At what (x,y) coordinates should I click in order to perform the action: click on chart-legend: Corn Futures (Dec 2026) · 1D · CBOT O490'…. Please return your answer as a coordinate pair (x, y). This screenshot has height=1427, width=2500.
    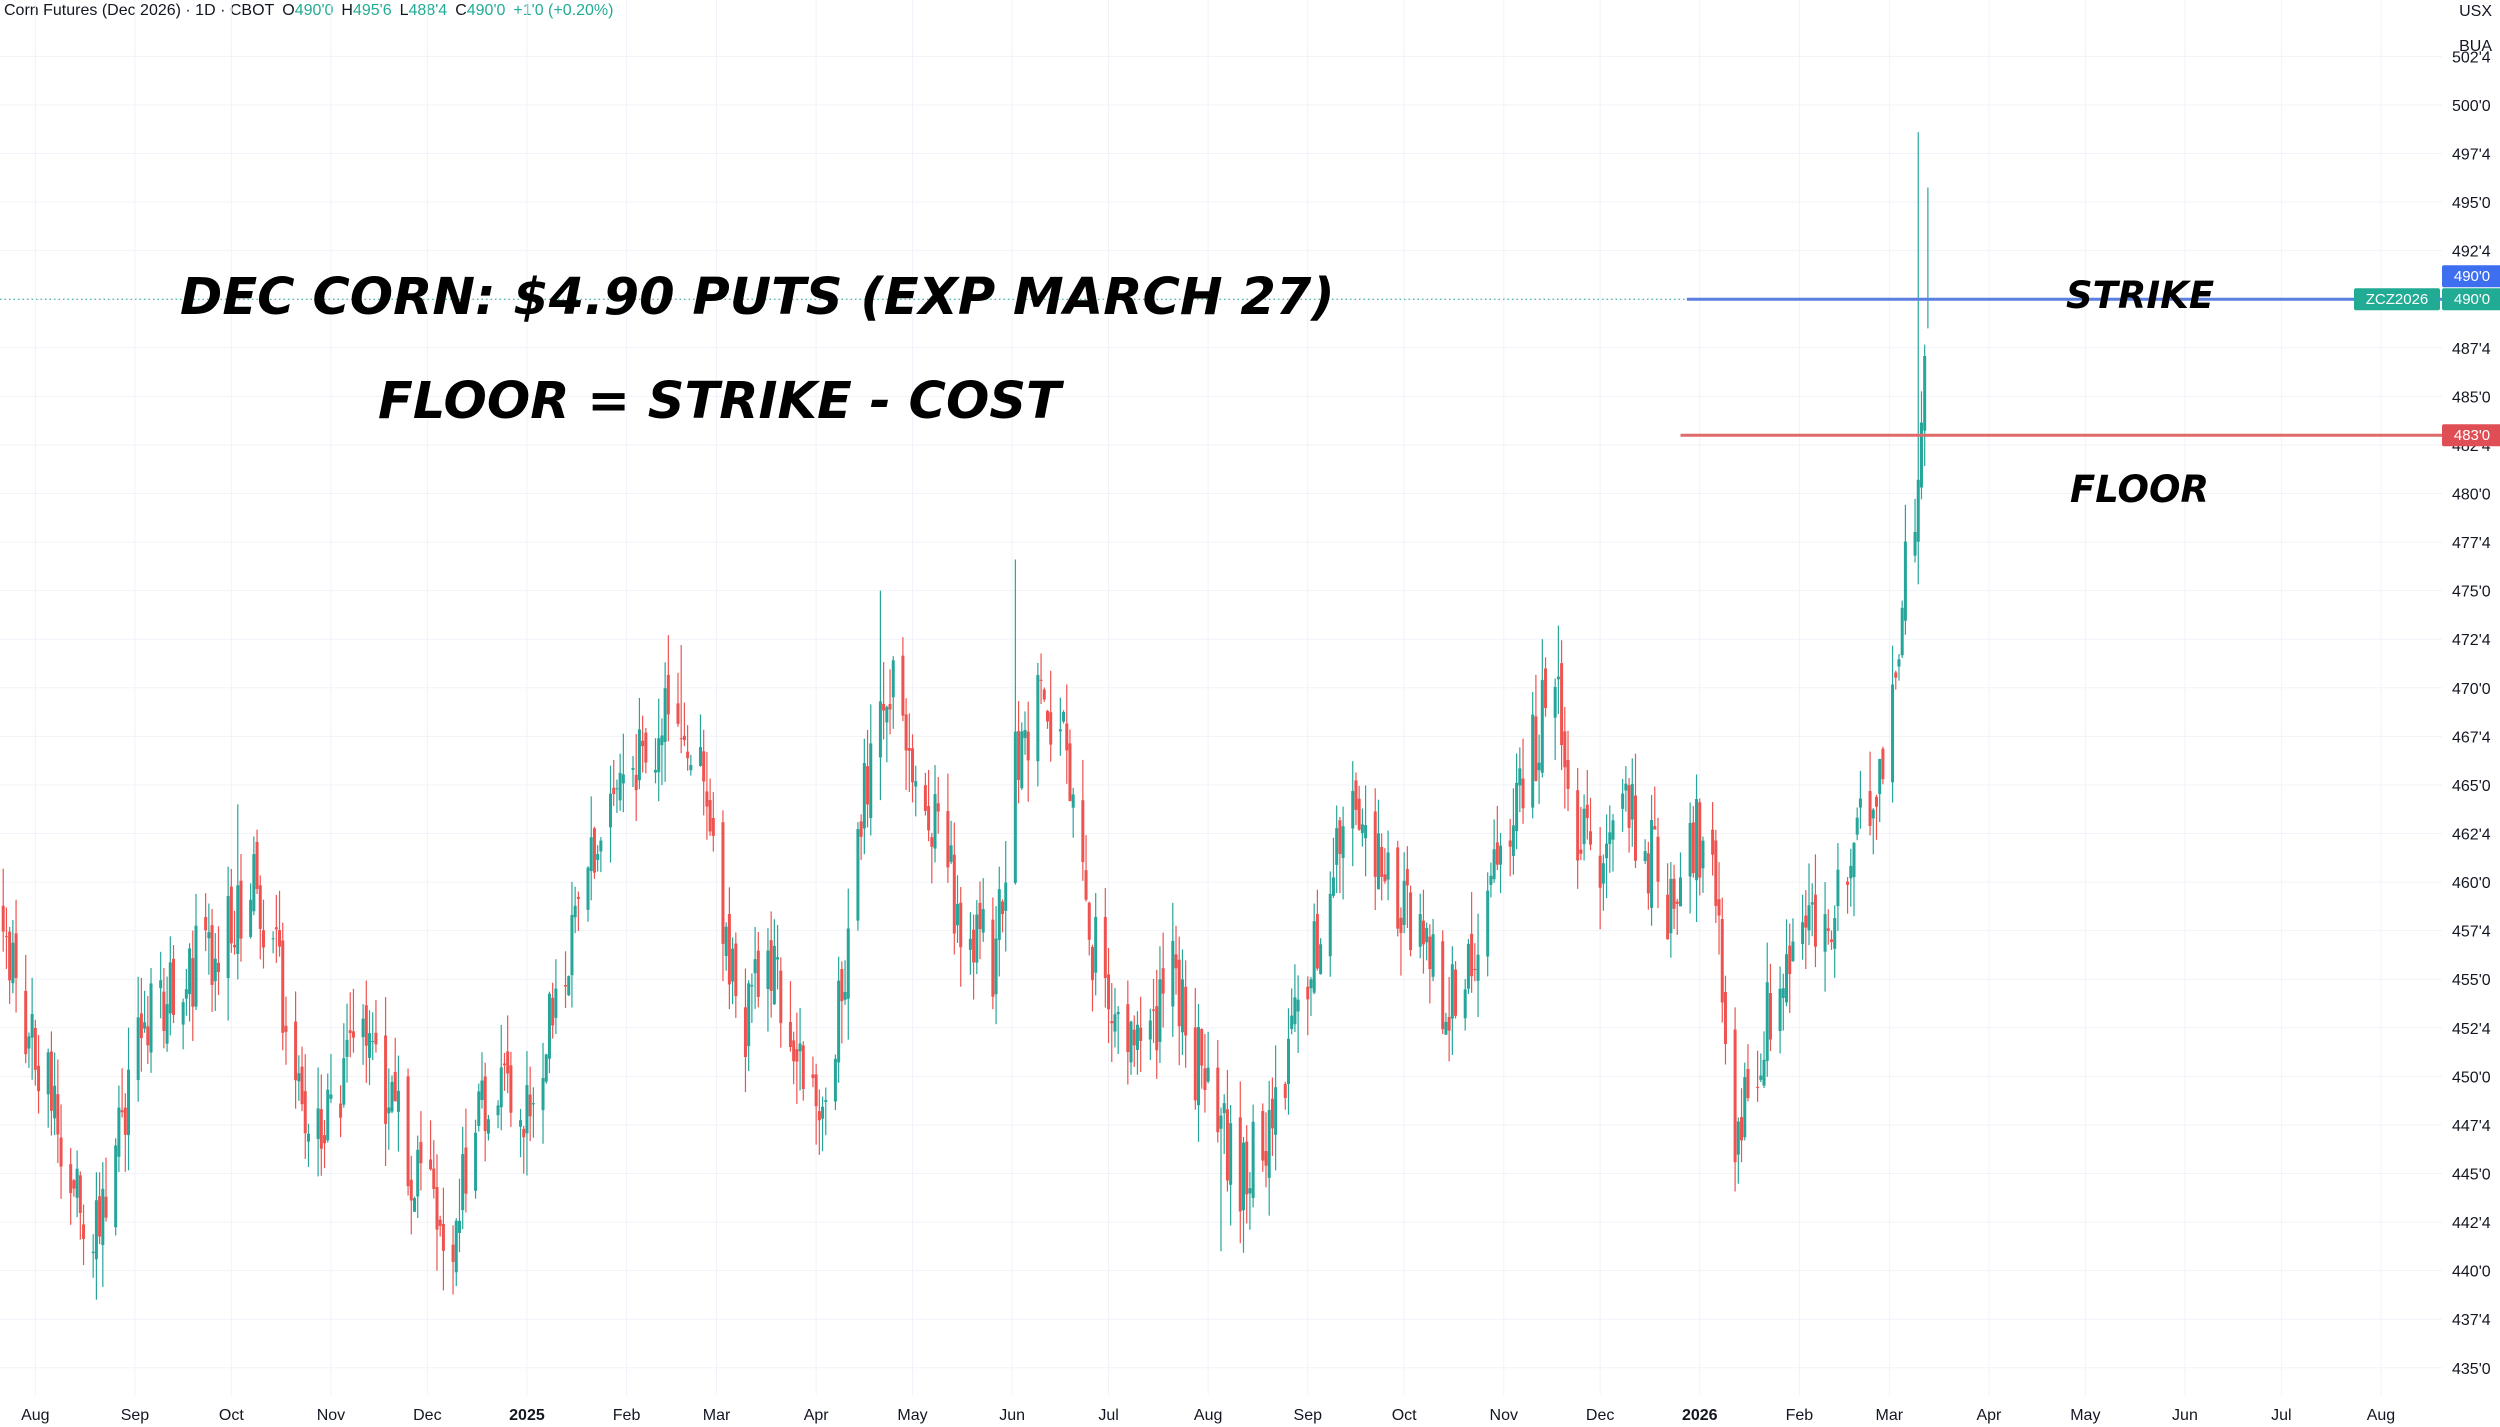
    Looking at the image, I should click on (308, 11).